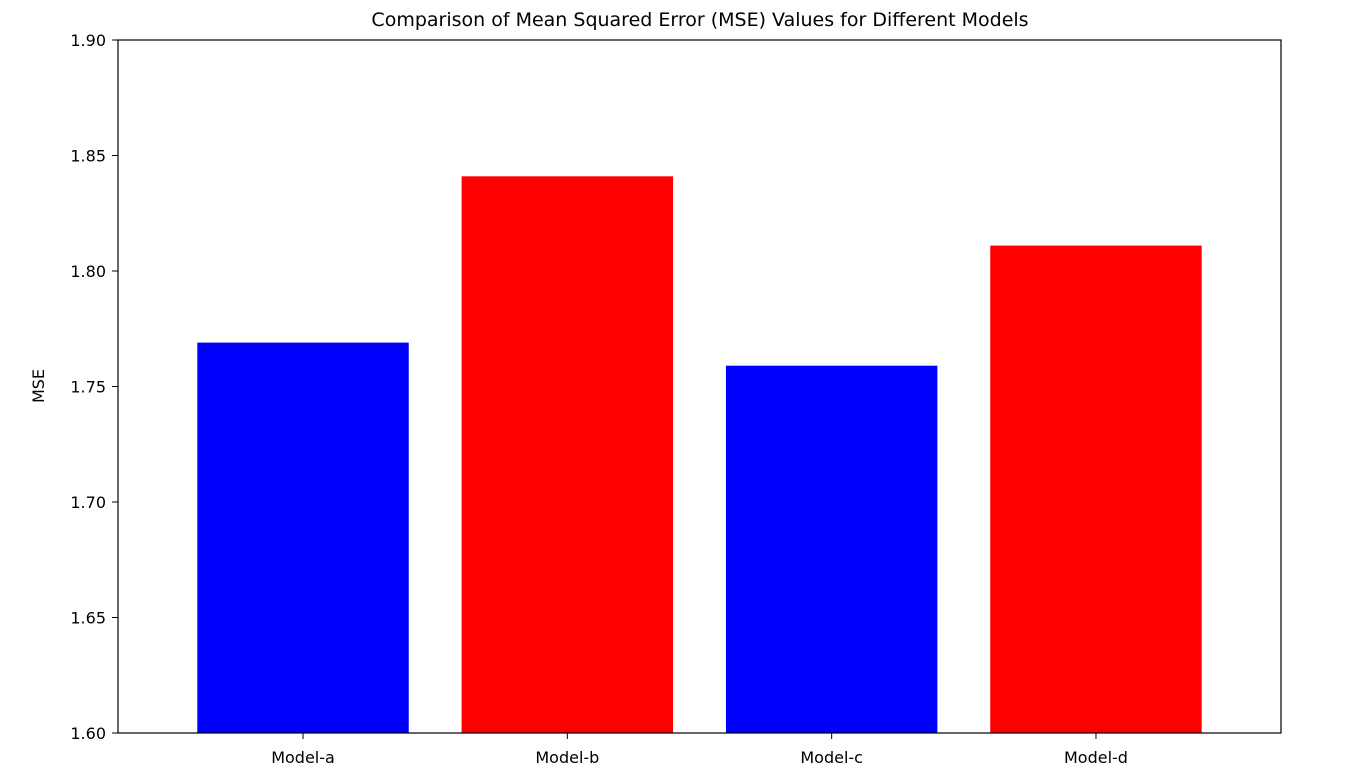 The image size is (1366, 778). What do you see at coordinates (88, 733) in the screenshot?
I see `y-tick-label: 1.60` at bounding box center [88, 733].